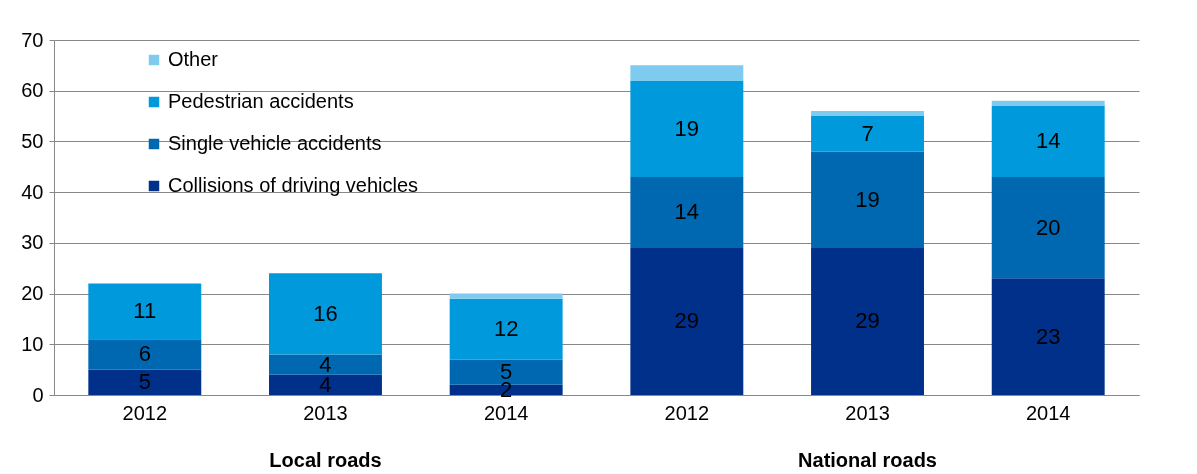  I want to click on y-tick-label: 30, so click(32, 242).